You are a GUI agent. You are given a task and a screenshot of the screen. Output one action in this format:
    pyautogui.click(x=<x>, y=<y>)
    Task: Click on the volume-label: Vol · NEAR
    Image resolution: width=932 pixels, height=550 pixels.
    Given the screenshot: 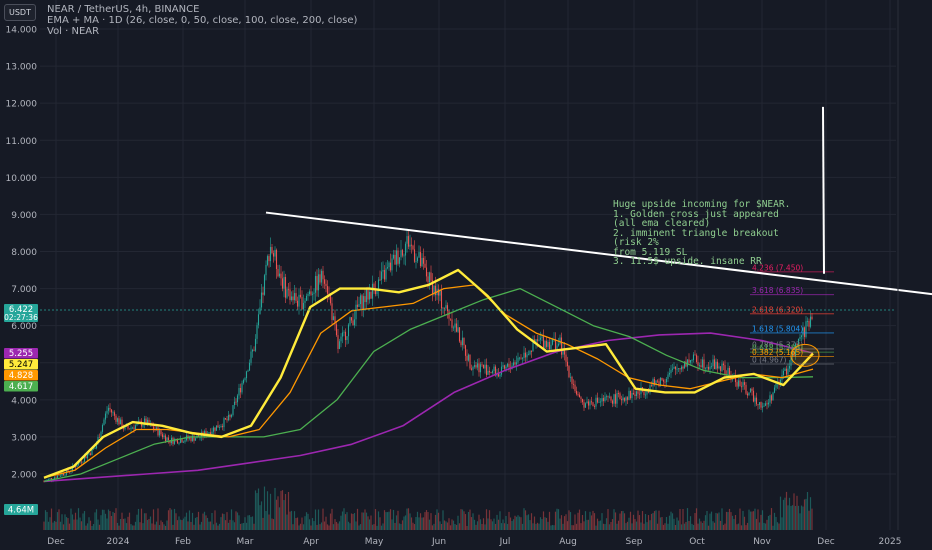 What is the action you would take?
    pyautogui.click(x=73, y=31)
    